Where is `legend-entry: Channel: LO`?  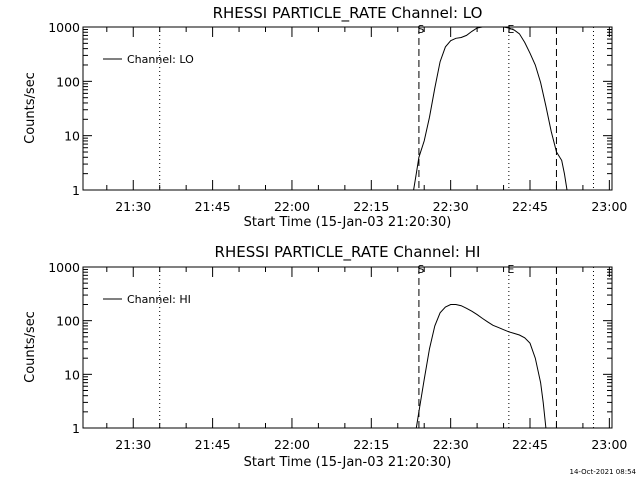 legend-entry: Channel: LO is located at coordinates (160, 59).